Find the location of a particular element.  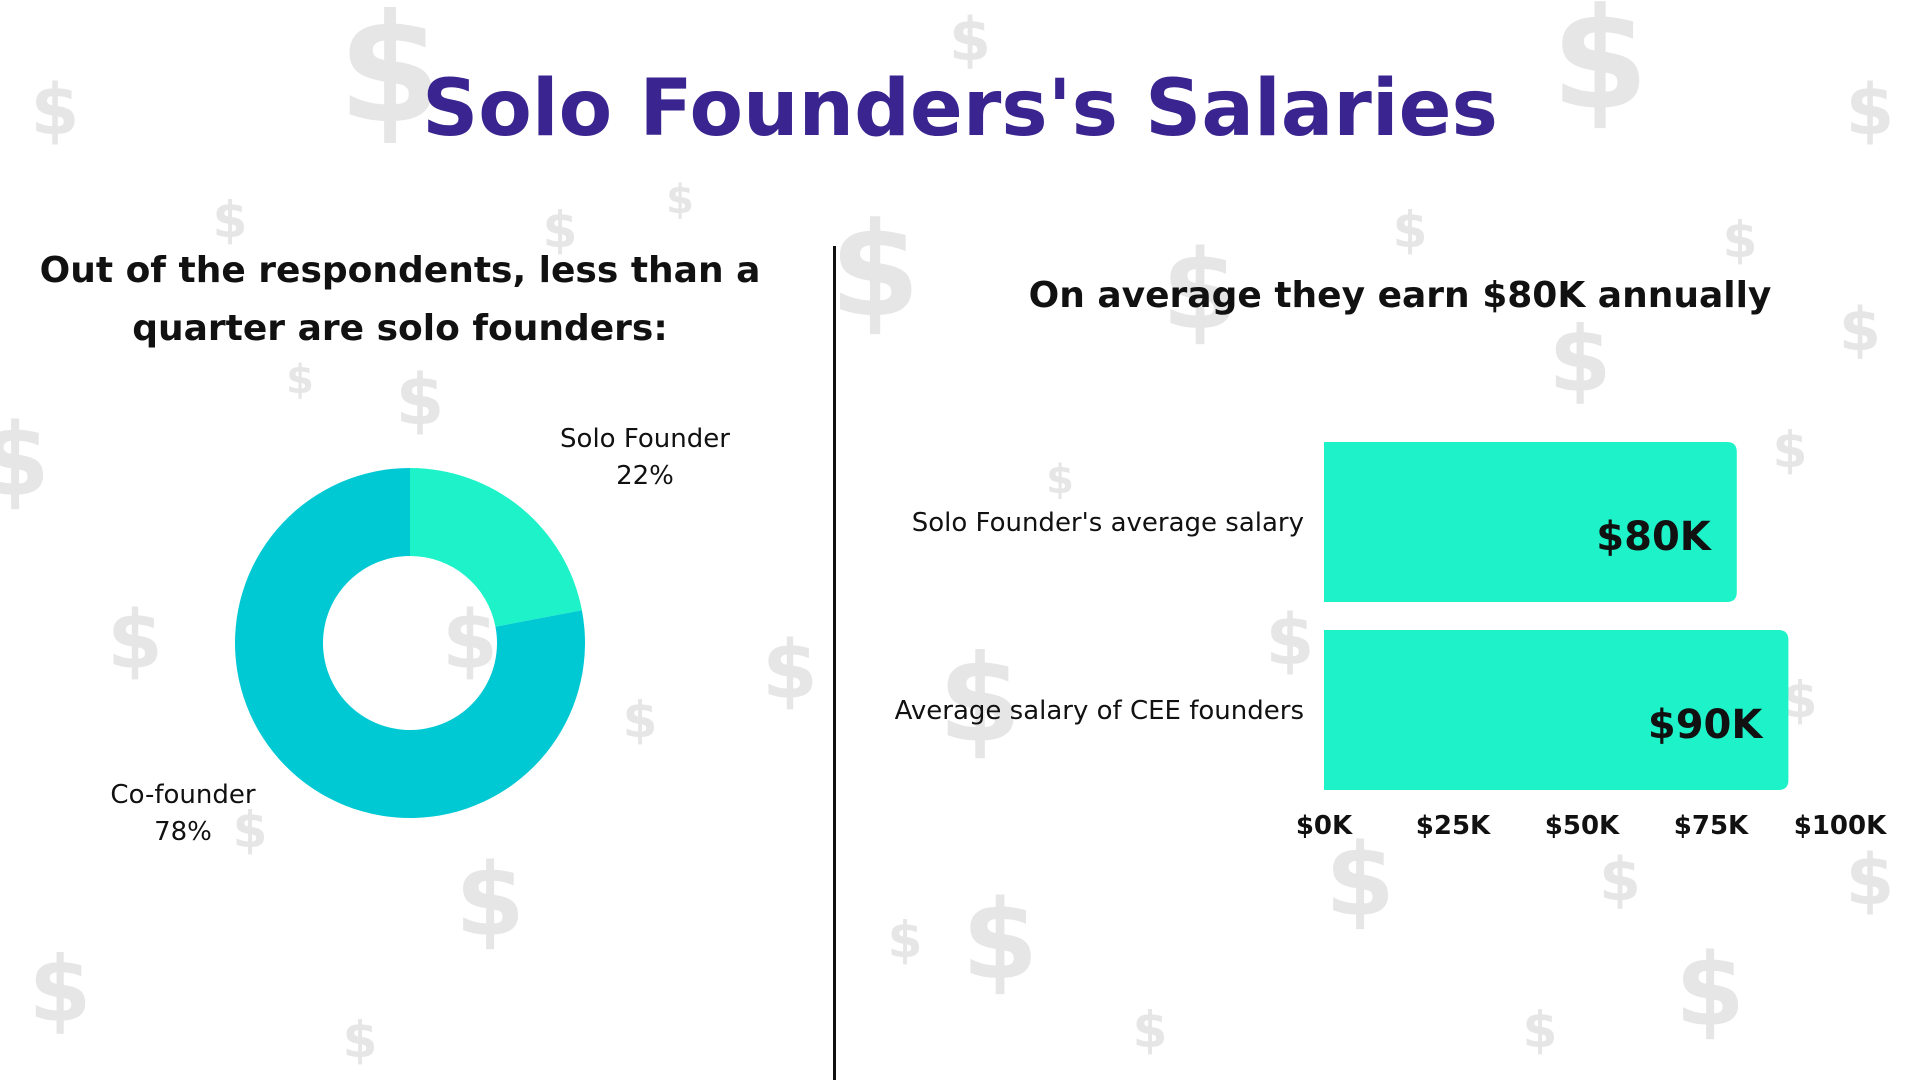

x-axis-tick-label: $100K is located at coordinates (1840, 826).